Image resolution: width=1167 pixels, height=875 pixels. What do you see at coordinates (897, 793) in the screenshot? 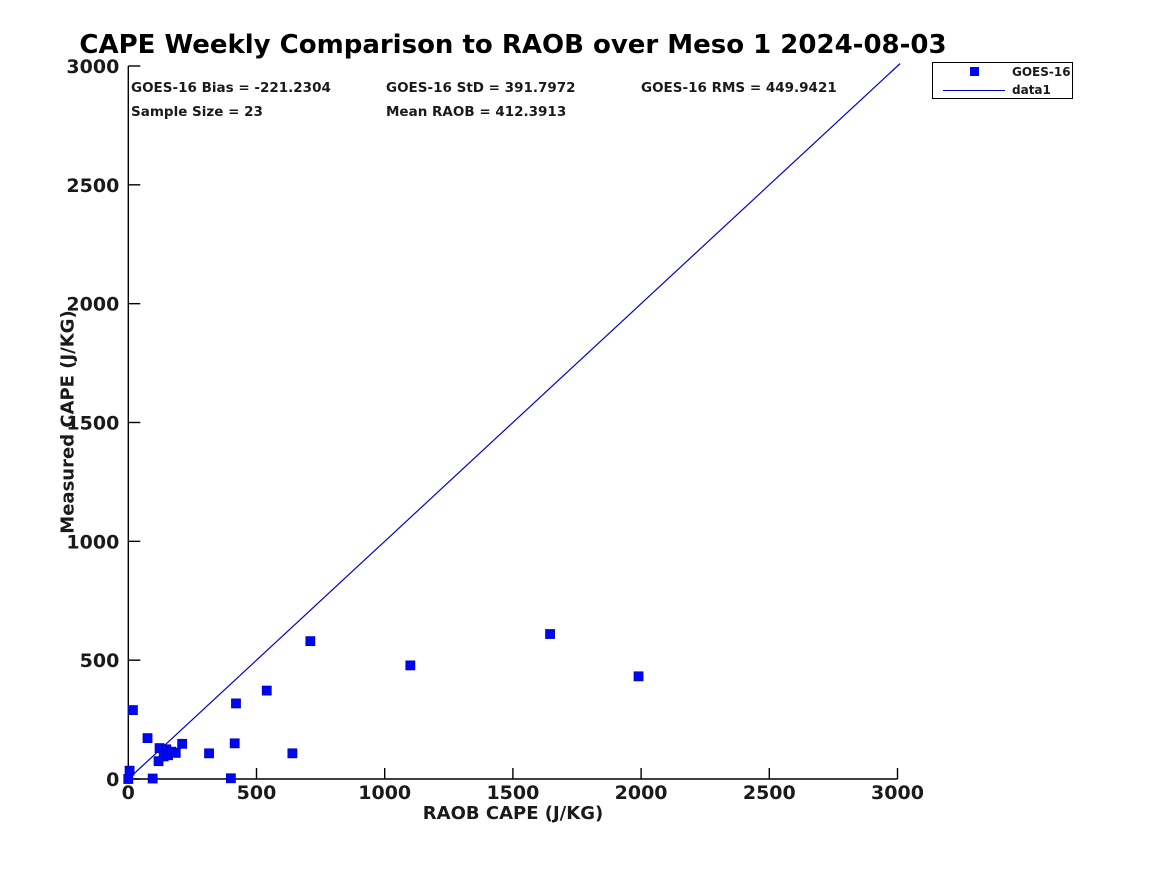
I see `x-tick-label: 3000` at bounding box center [897, 793].